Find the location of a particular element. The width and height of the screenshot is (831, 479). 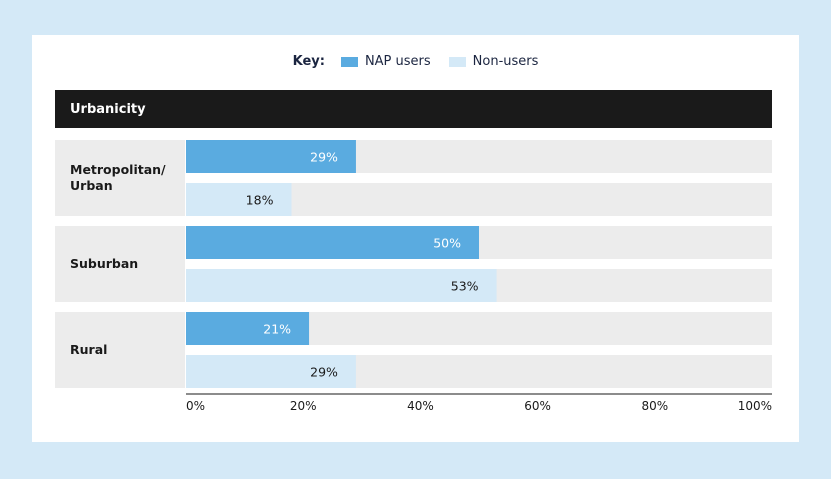

urbanicity-header: Urbanicity is located at coordinates (413, 109).